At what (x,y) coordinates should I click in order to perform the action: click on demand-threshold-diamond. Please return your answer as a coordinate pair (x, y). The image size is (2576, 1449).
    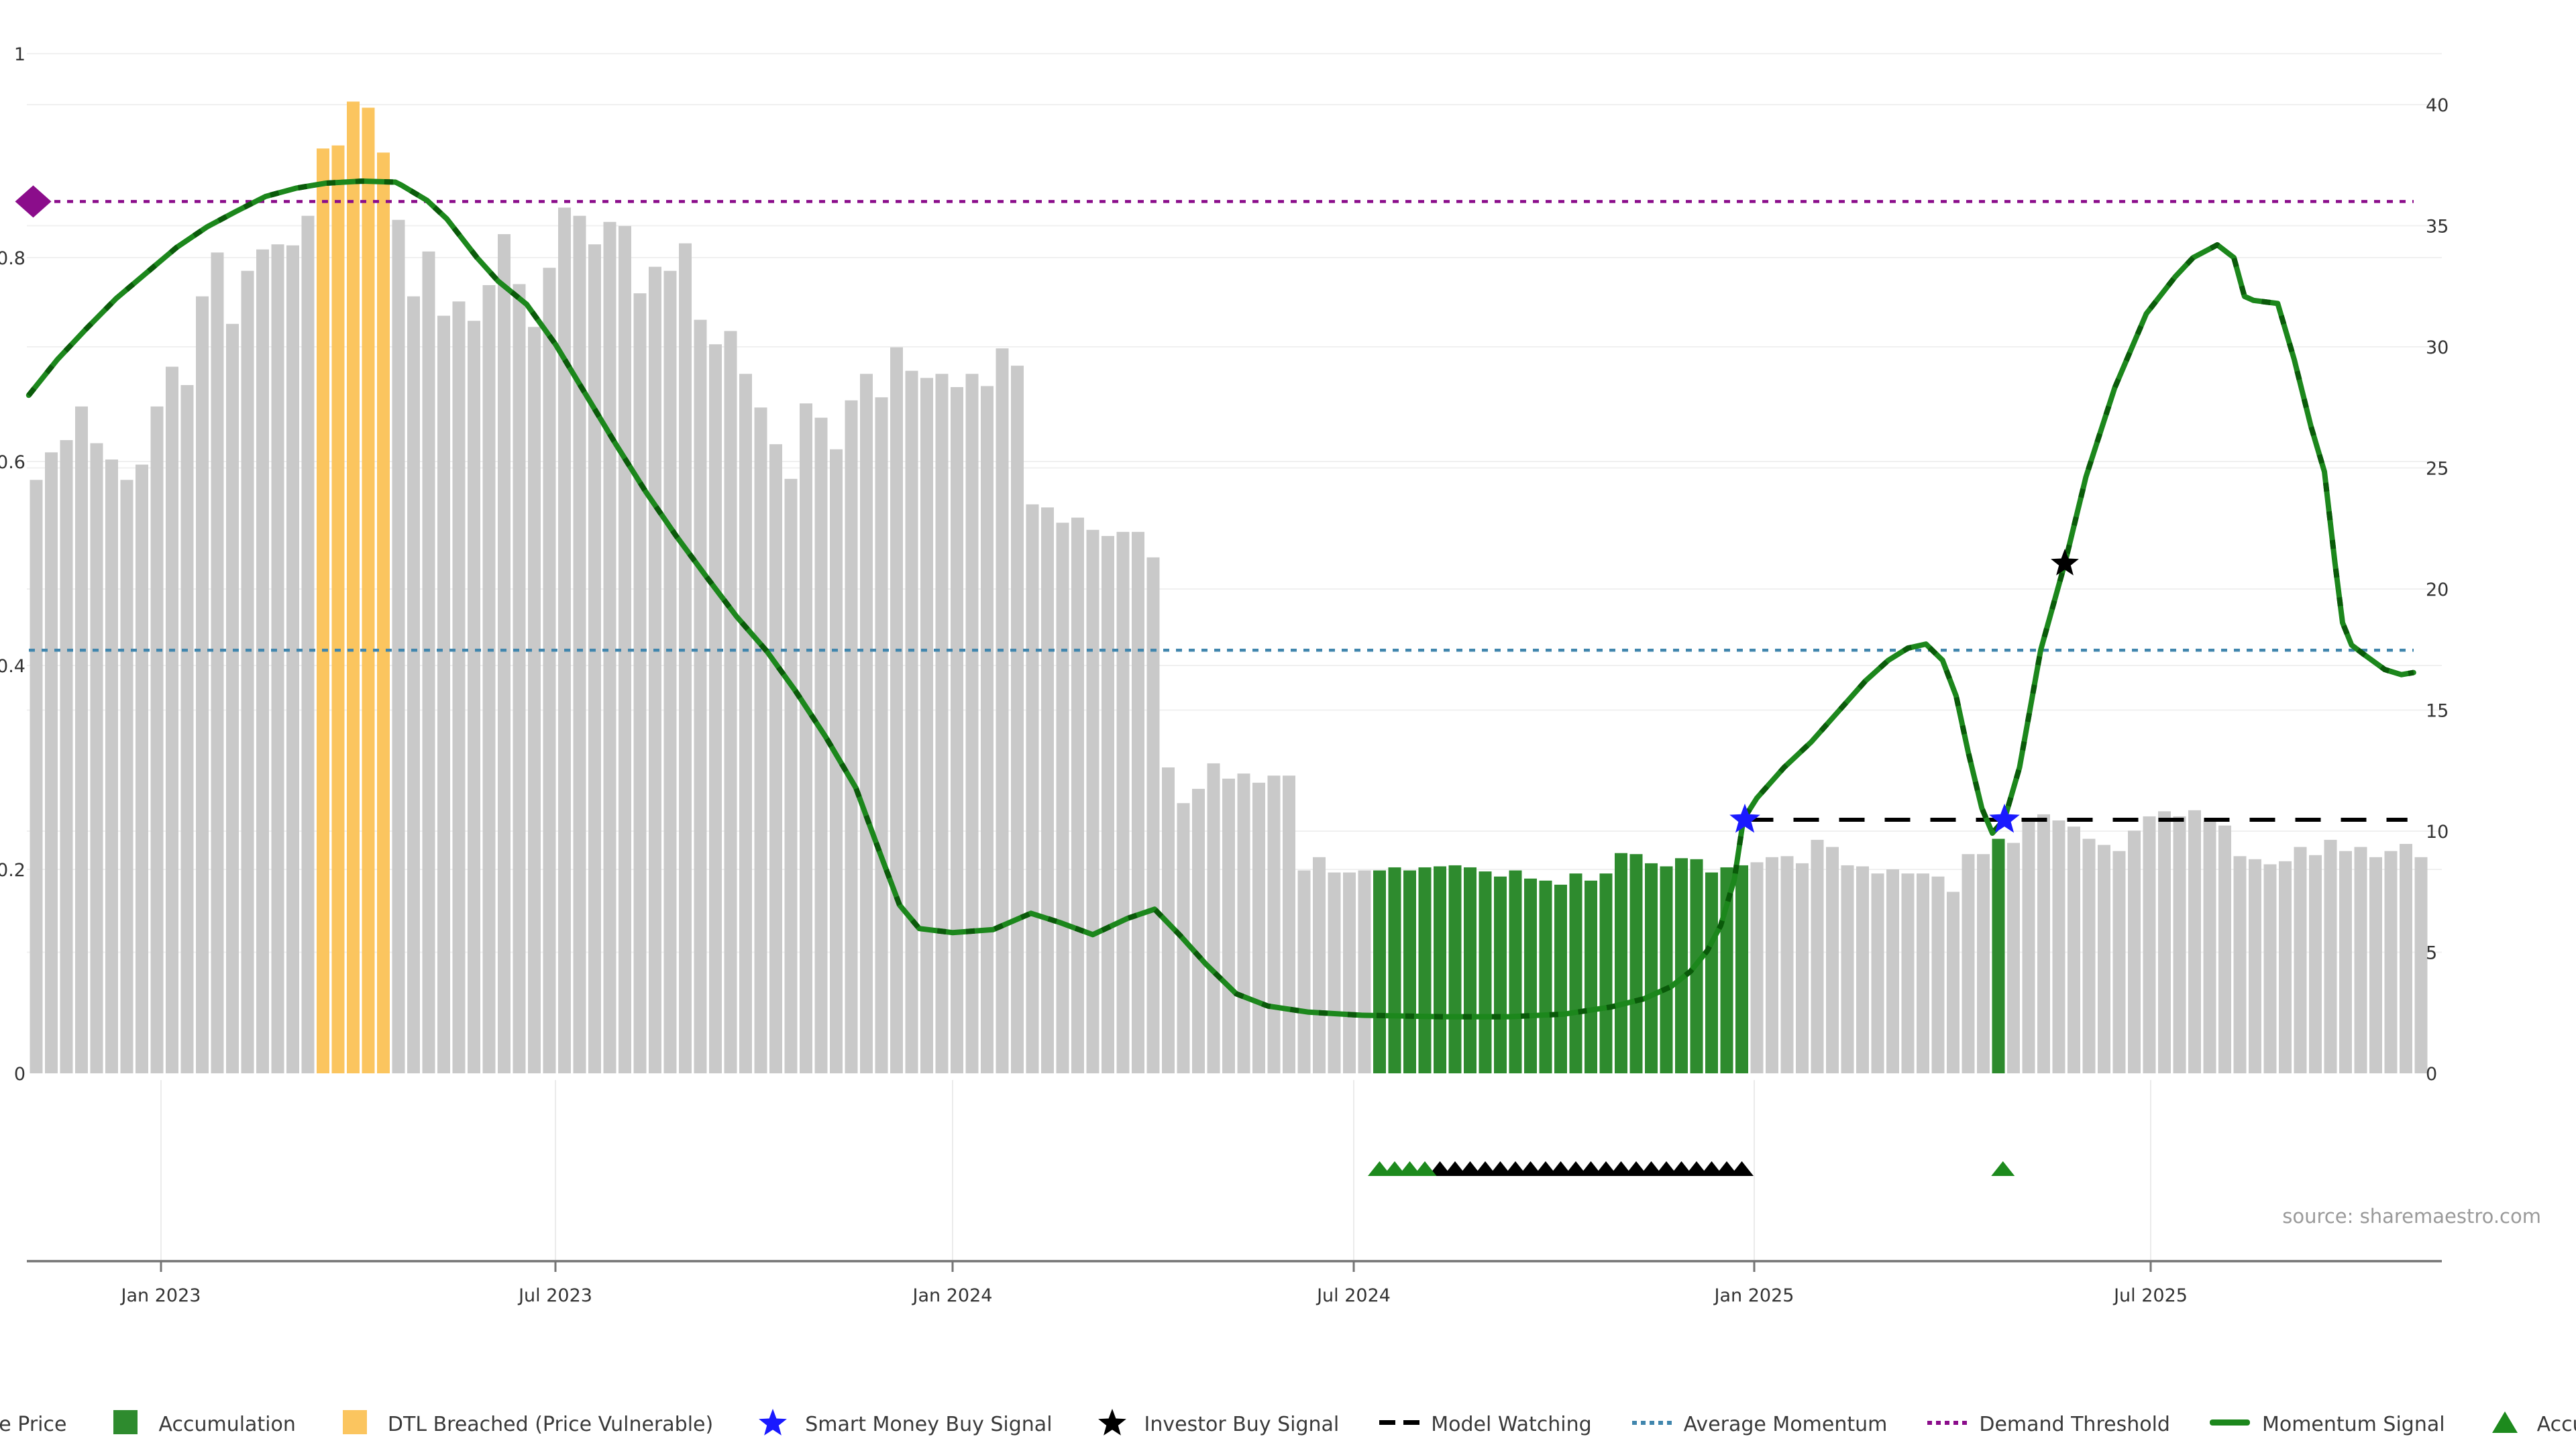
    Looking at the image, I should click on (33, 201).